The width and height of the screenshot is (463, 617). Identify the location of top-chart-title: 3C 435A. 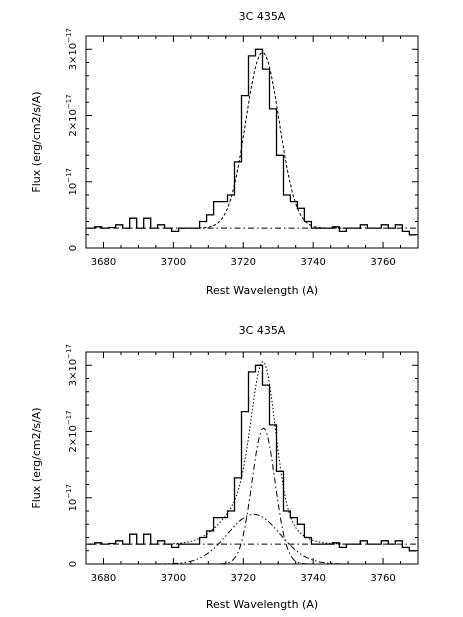
(262, 16).